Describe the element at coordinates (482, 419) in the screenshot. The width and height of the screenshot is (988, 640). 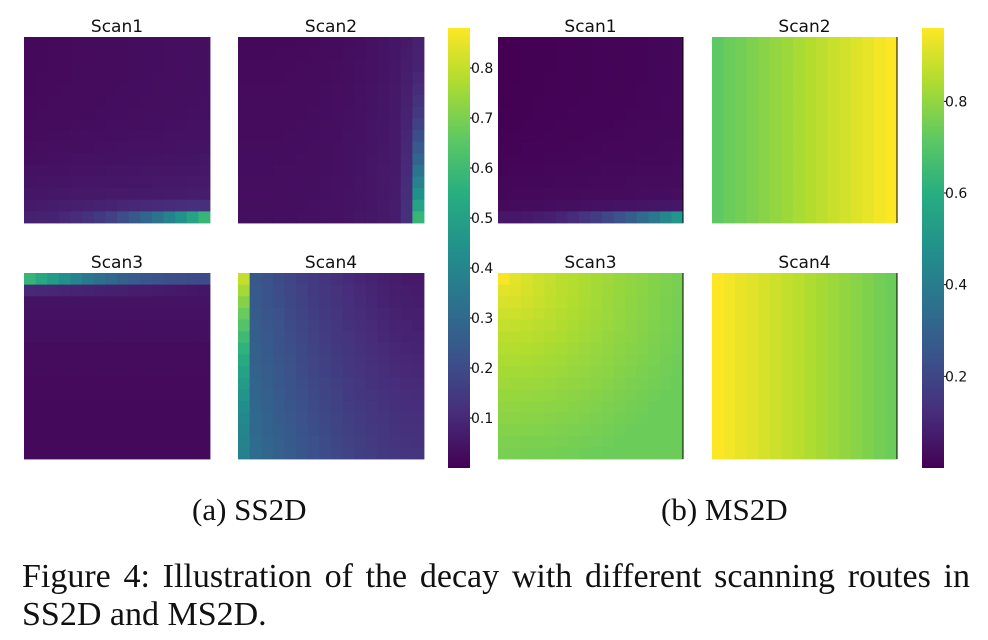
I see `colorbar-tick-label: 0.1` at that location.